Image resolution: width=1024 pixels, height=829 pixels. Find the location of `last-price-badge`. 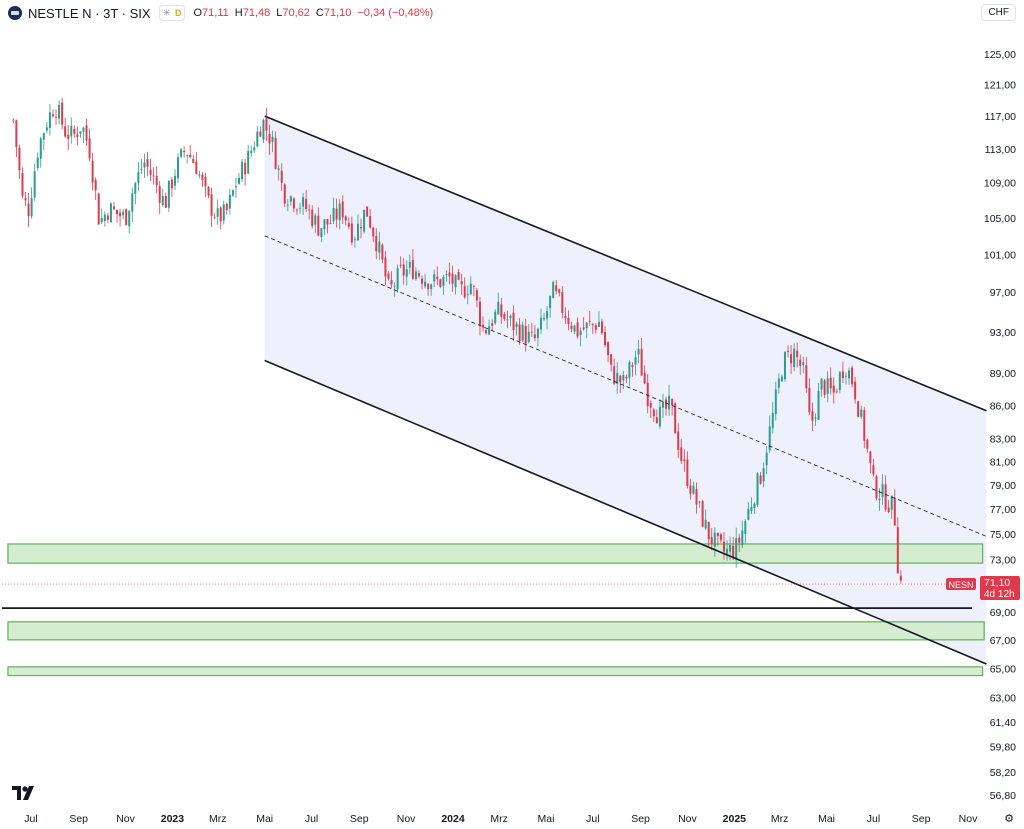

last-price-badge is located at coordinates (1000, 588).